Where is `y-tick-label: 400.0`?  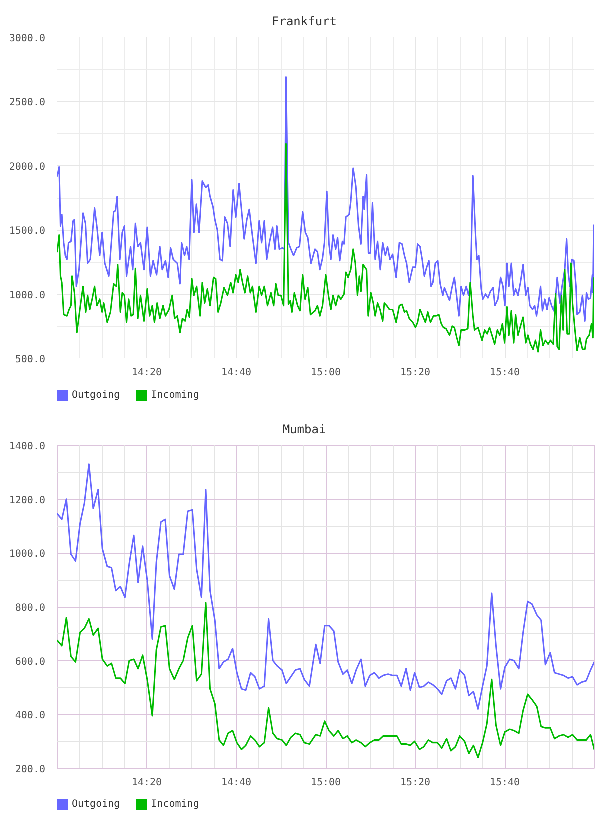 y-tick-label: 400.0 is located at coordinates (30, 716).